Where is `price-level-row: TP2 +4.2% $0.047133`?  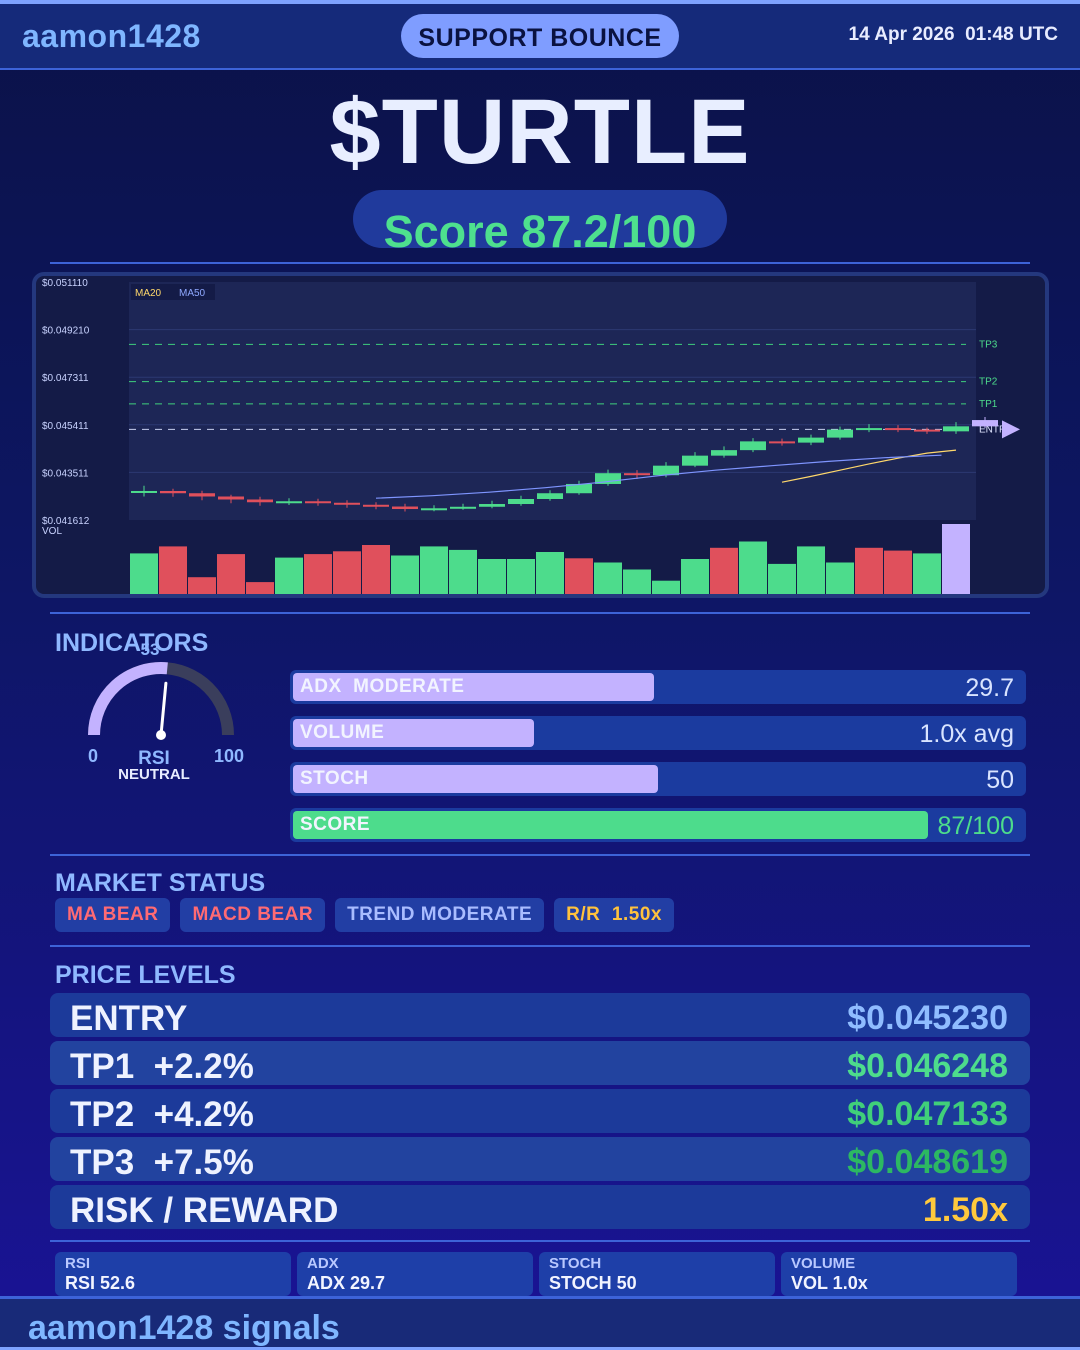 price-level-row: TP2 +4.2% $0.047133 is located at coordinates (540, 1111).